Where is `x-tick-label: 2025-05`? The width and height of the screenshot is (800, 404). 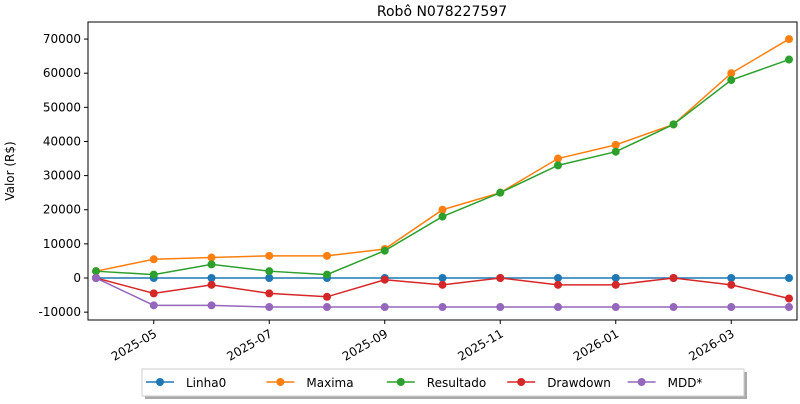 x-tick-label: 2025-05 is located at coordinates (134, 344).